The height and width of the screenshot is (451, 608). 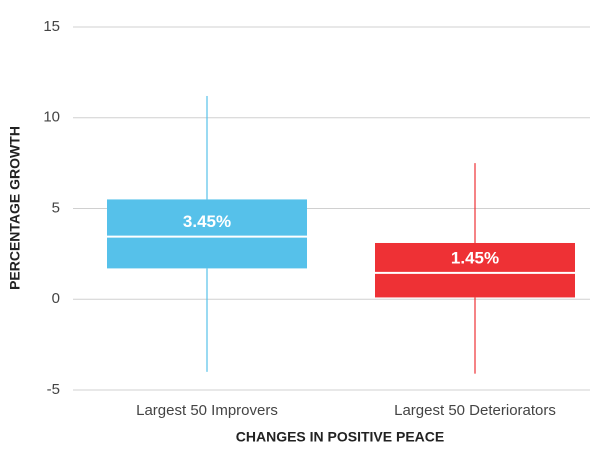 What do you see at coordinates (340, 437) in the screenshot?
I see `x-axis-title: CHANGES IN POSITIVE PEACE` at bounding box center [340, 437].